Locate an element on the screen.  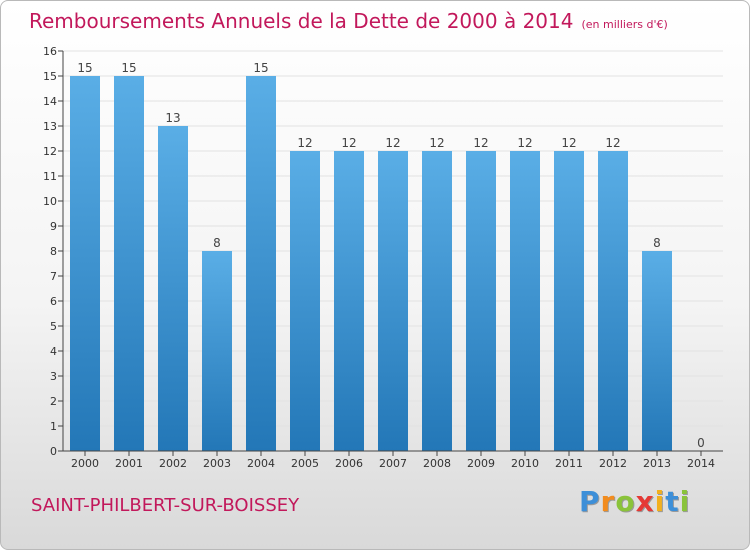
y-tick-label: 6 is located at coordinates (53, 301).